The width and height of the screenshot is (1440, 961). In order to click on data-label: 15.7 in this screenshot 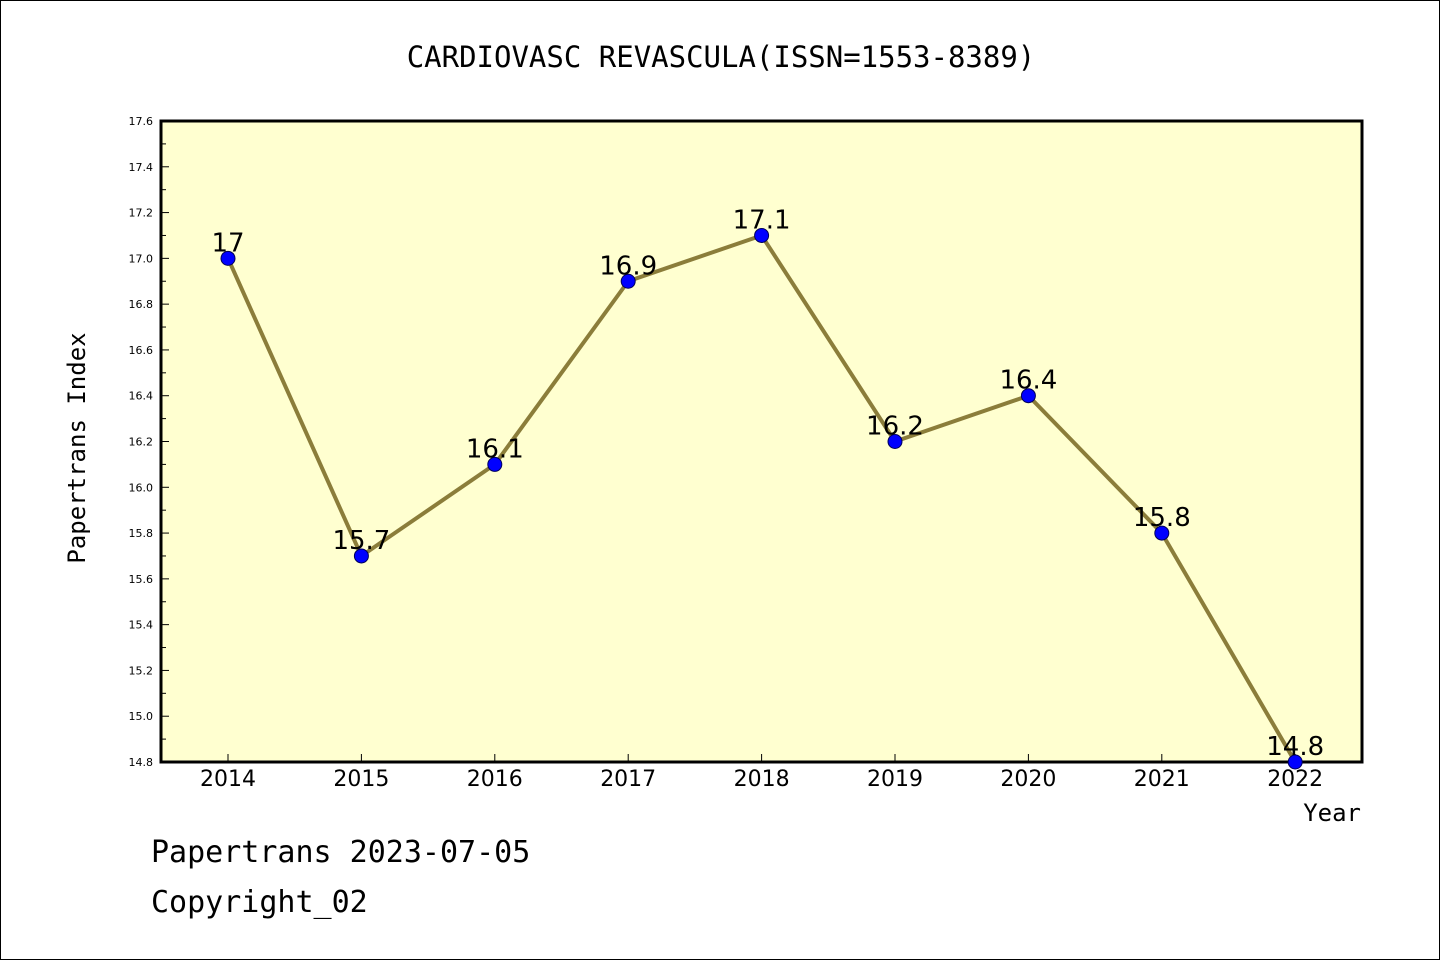, I will do `click(361, 541)`.